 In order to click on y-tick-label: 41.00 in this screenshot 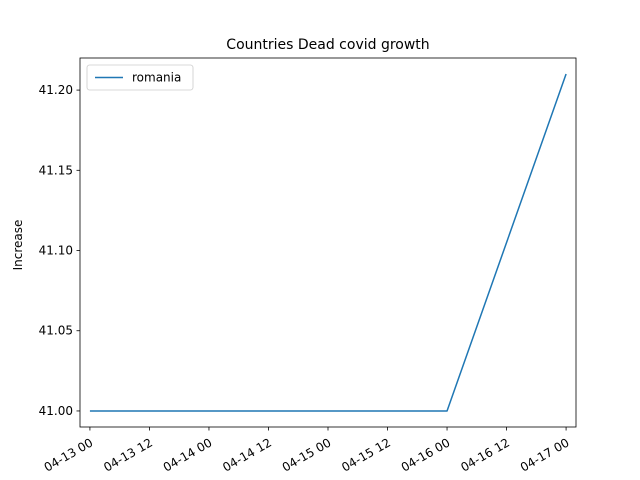, I will do `click(56, 411)`.